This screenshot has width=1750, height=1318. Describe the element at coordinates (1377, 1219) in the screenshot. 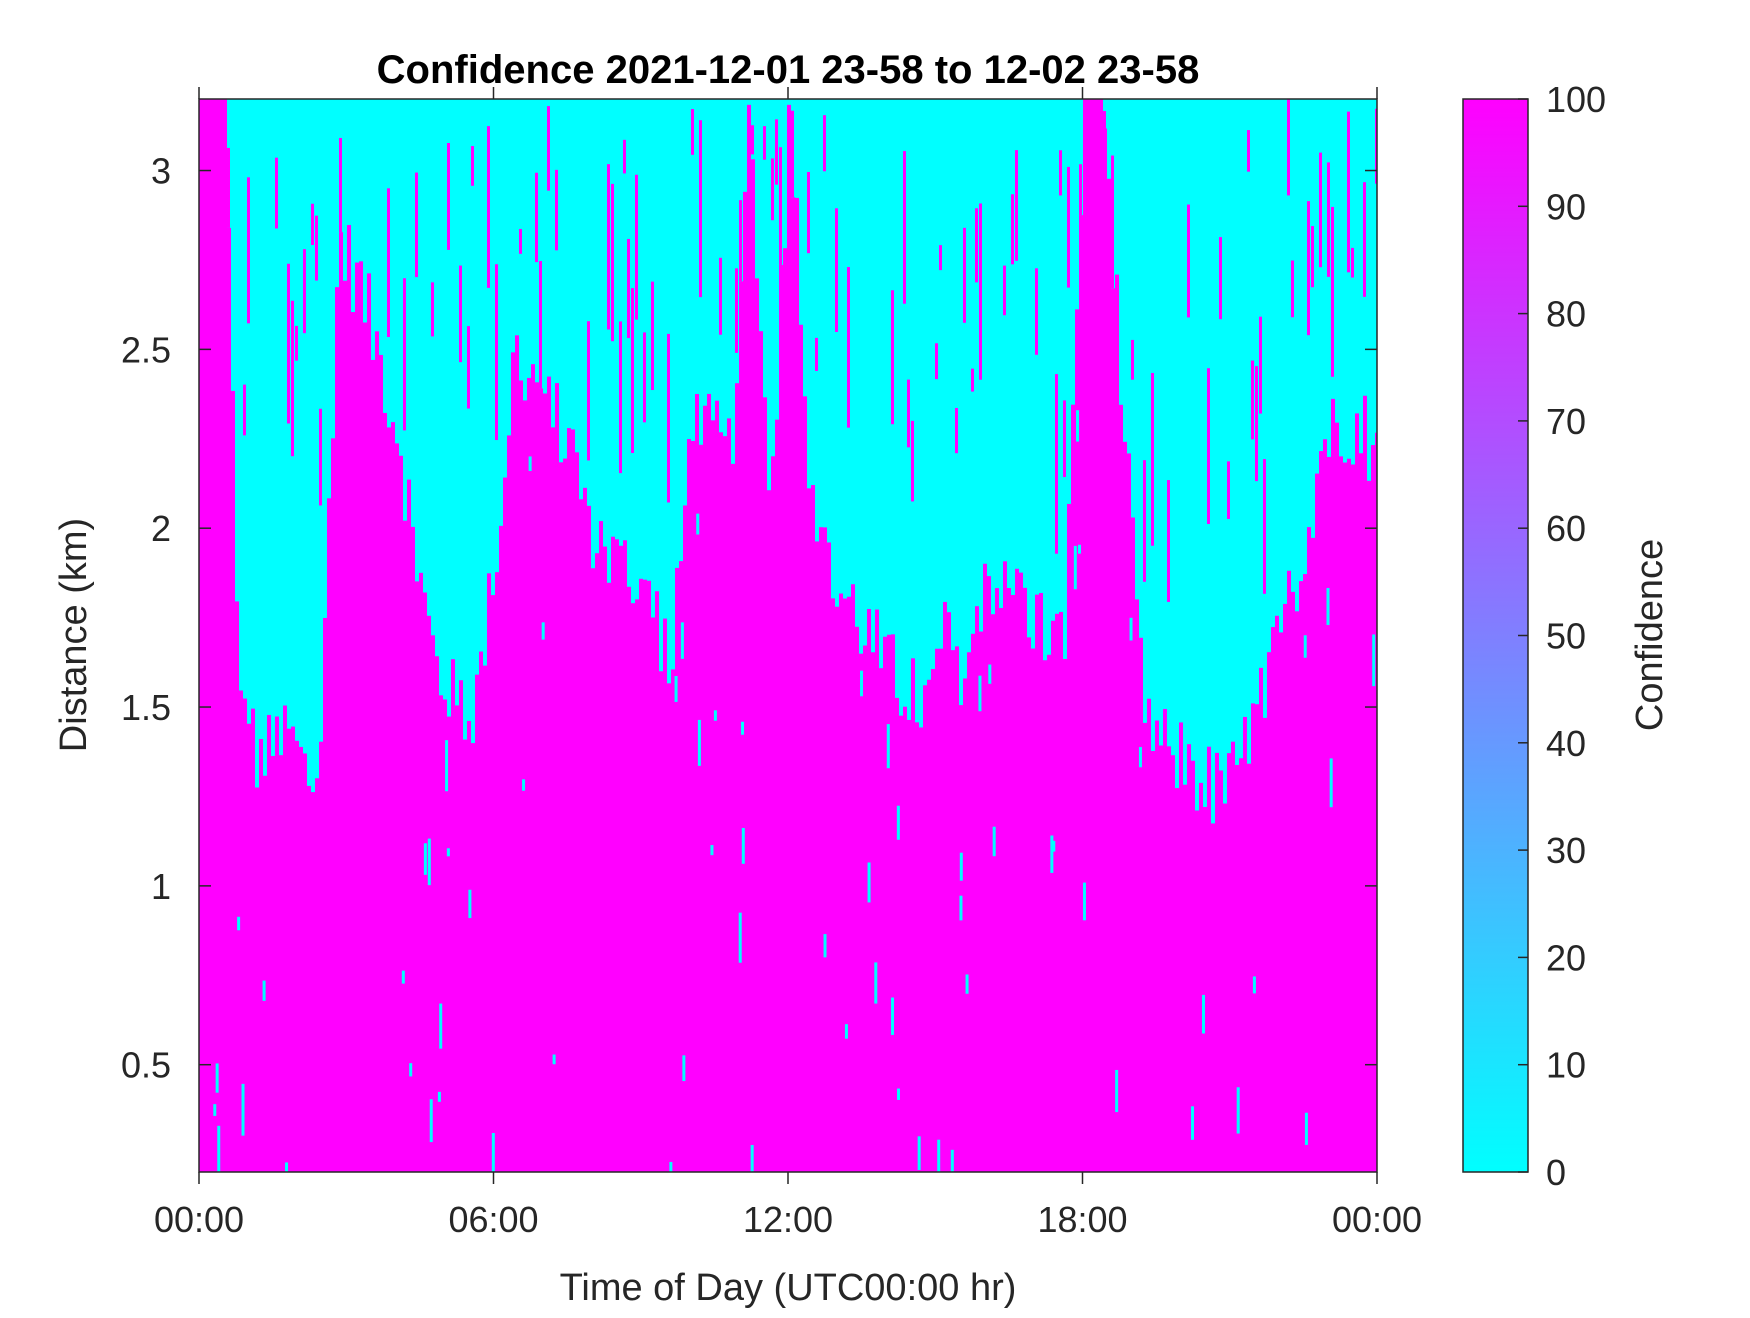

I see `x-tick-label: 00:00` at that location.